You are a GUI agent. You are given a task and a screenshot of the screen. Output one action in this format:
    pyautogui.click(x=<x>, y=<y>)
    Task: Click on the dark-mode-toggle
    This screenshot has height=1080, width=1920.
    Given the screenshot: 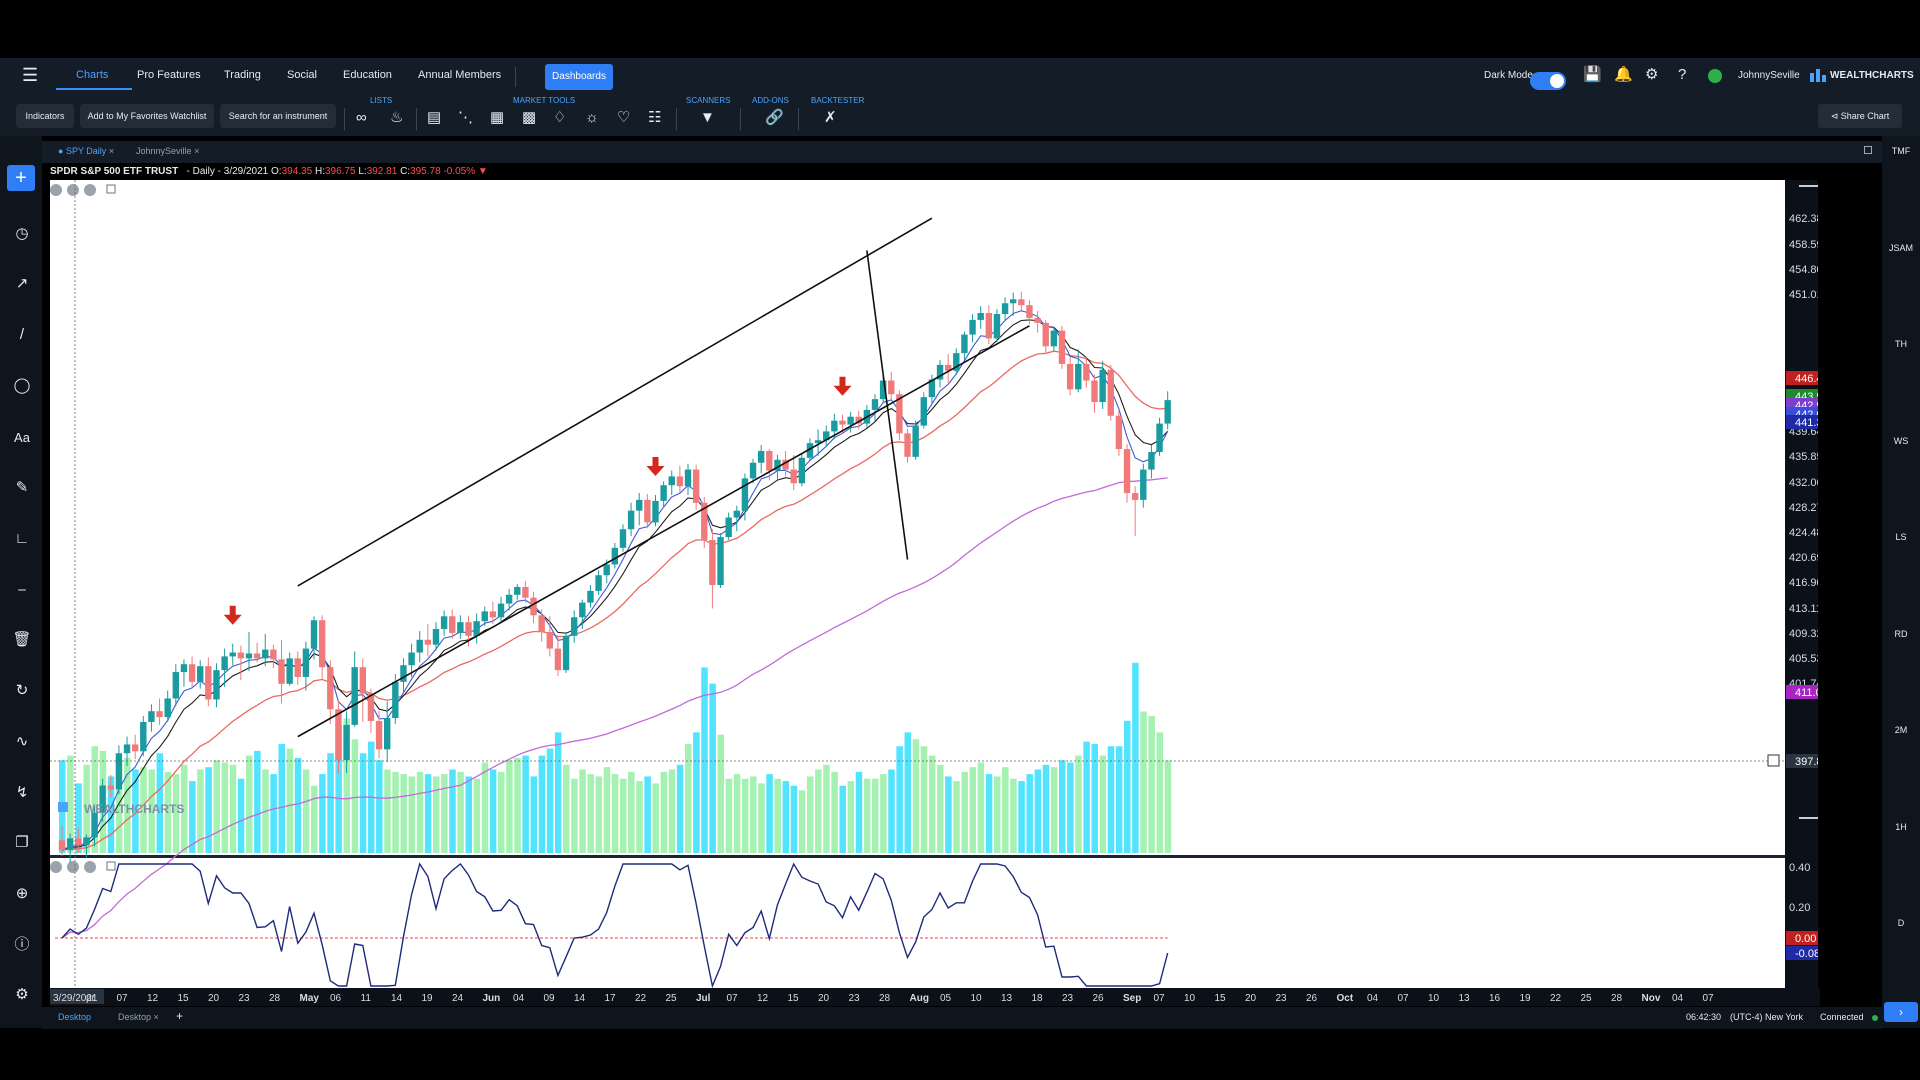 What is the action you would take?
    pyautogui.click(x=1548, y=81)
    